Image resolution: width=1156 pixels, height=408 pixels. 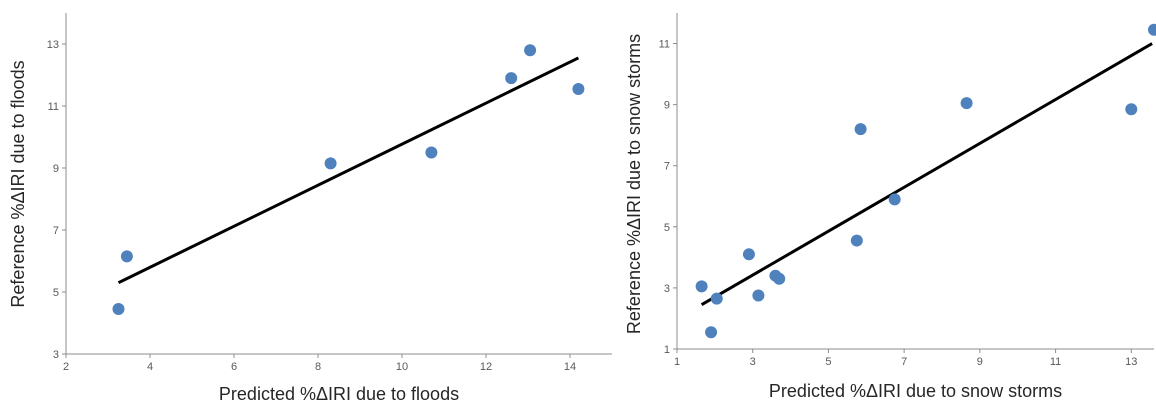 What do you see at coordinates (570, 367) in the screenshot?
I see `x-tick-label: 14` at bounding box center [570, 367].